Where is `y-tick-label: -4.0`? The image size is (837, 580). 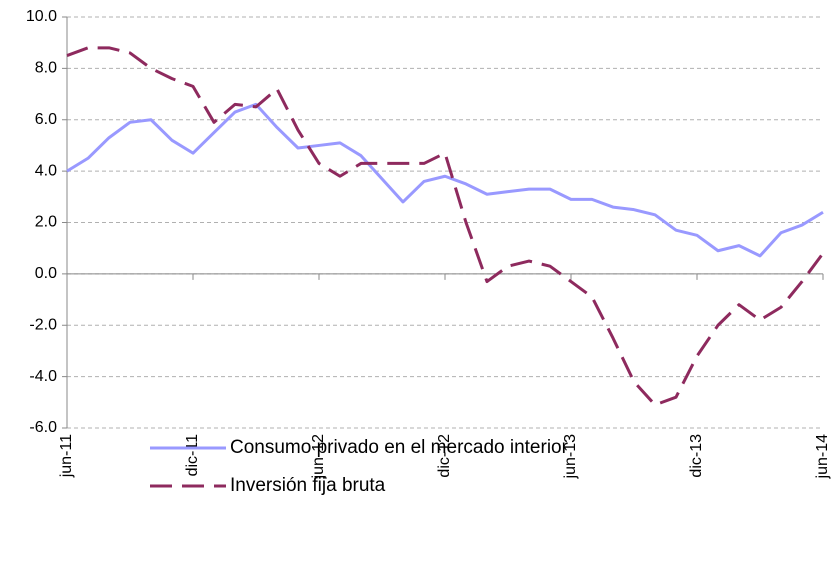
y-tick-label: -4.0 is located at coordinates (43, 376).